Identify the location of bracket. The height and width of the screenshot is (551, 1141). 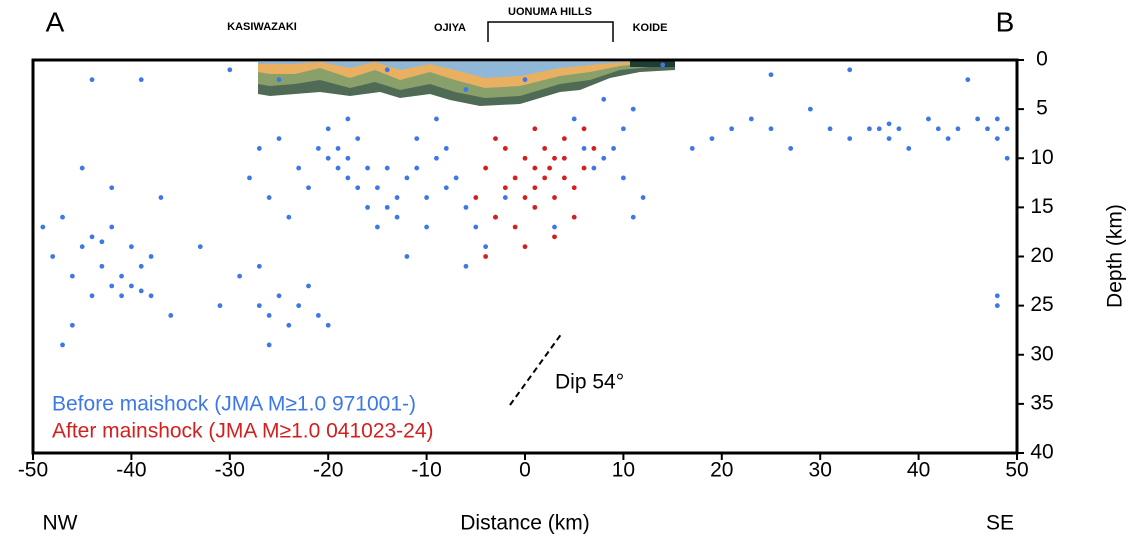
(550, 31).